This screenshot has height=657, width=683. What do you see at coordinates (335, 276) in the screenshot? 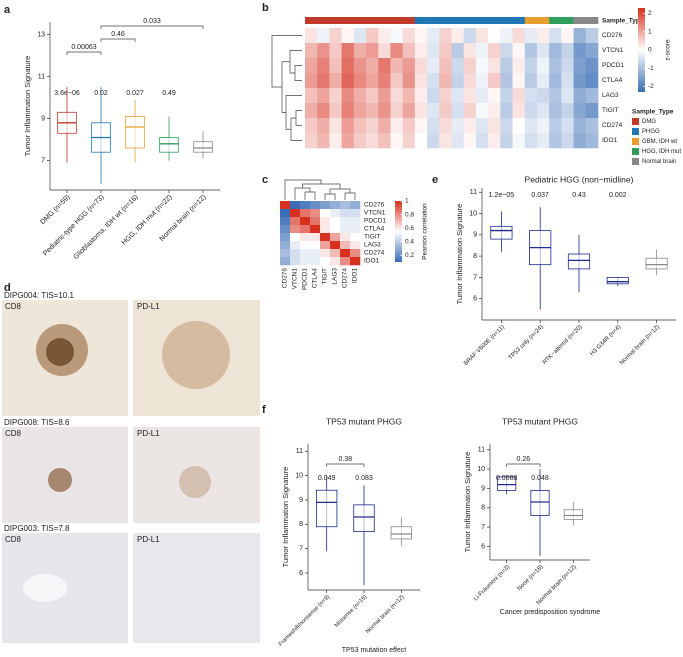
I see `column-label: LAG3` at bounding box center [335, 276].